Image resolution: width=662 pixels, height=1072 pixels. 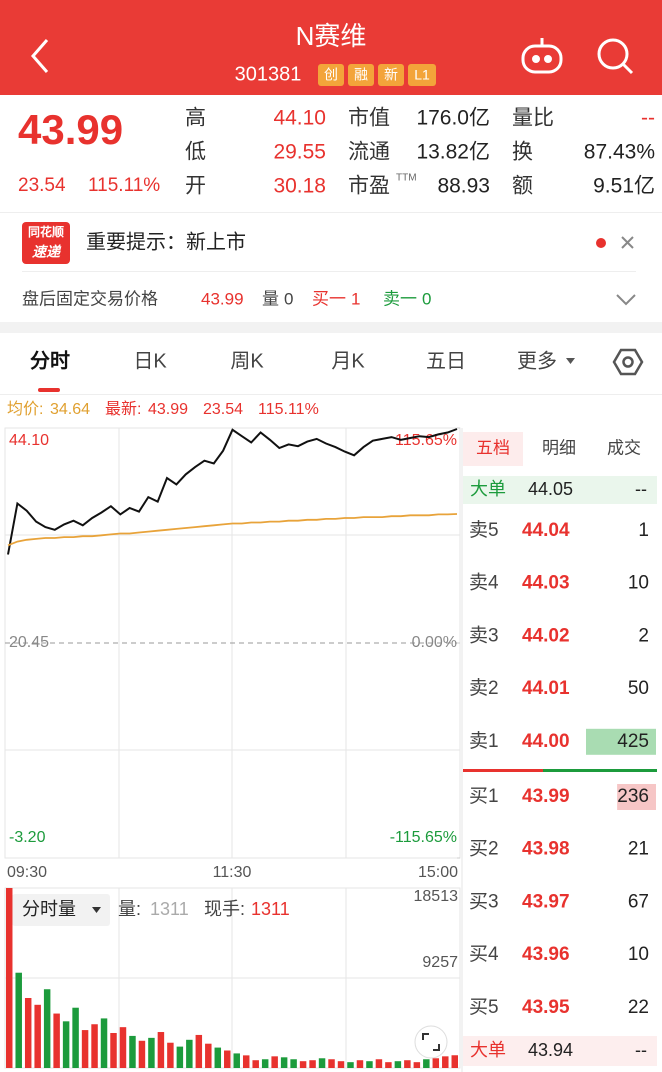 What do you see at coordinates (638, 688) in the screenshot?
I see `book-volume: 50` at bounding box center [638, 688].